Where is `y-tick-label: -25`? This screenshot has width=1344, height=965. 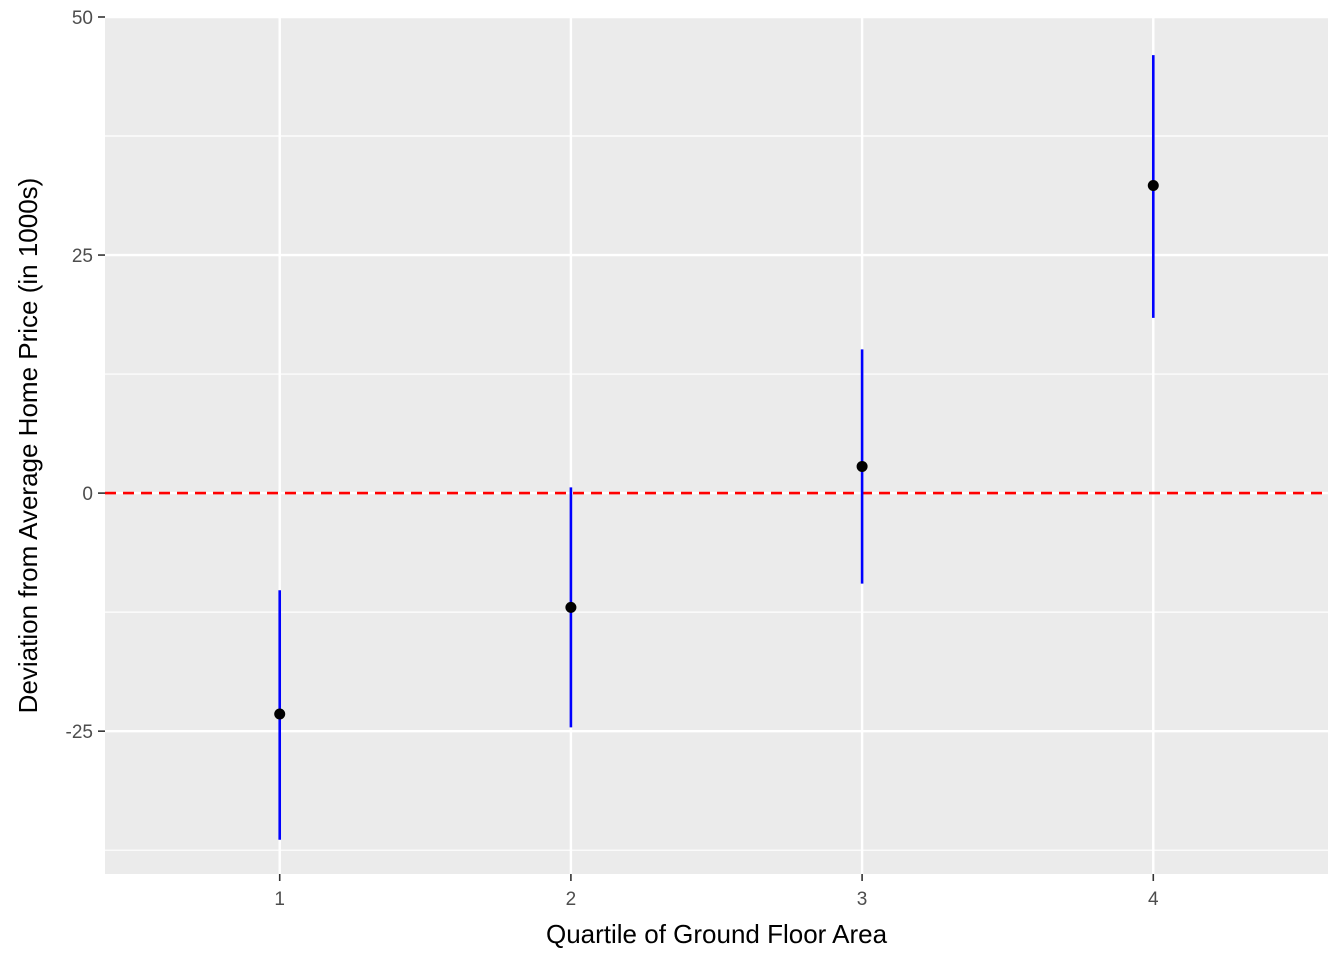
y-tick-label: -25 is located at coordinates (79, 732).